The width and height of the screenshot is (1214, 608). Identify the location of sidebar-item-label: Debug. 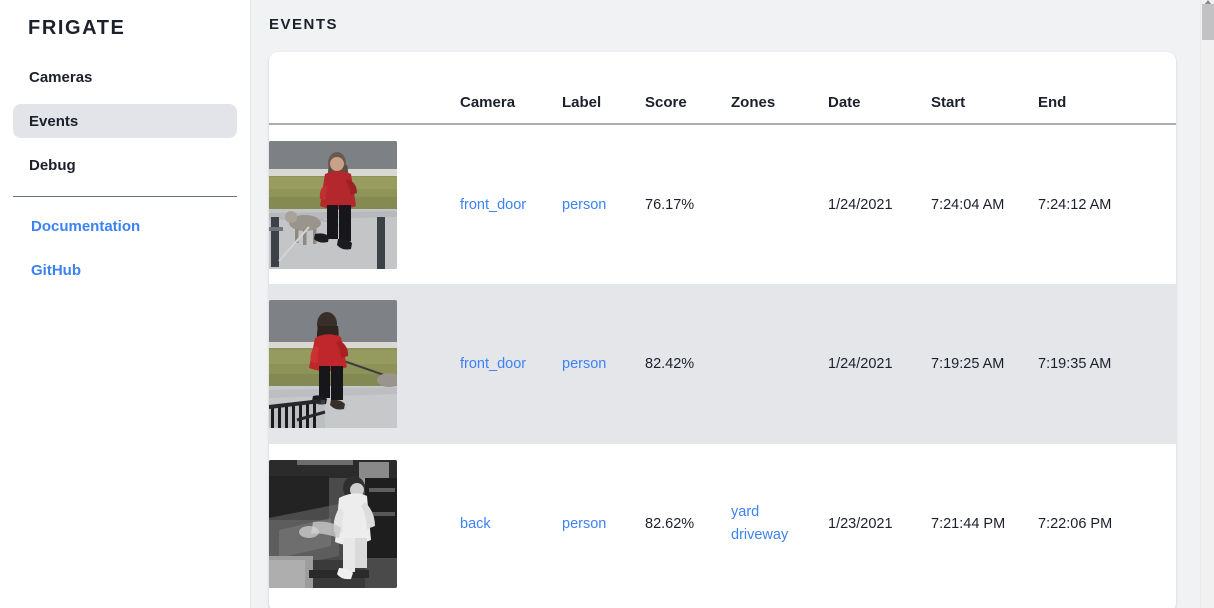
(52, 165).